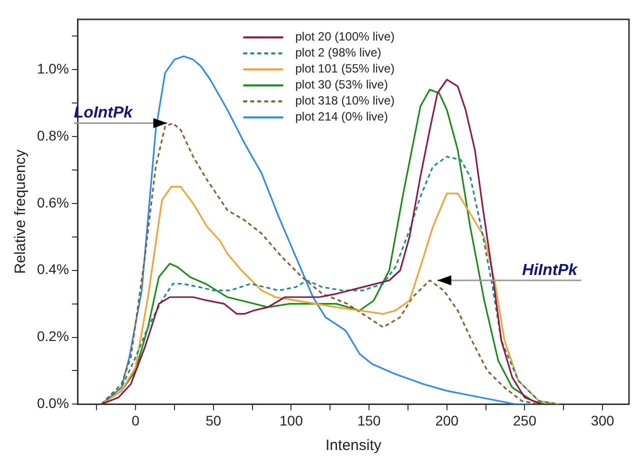 The height and width of the screenshot is (467, 643). Describe the element at coordinates (602, 420) in the screenshot. I see `x-tick-label: 300` at that location.